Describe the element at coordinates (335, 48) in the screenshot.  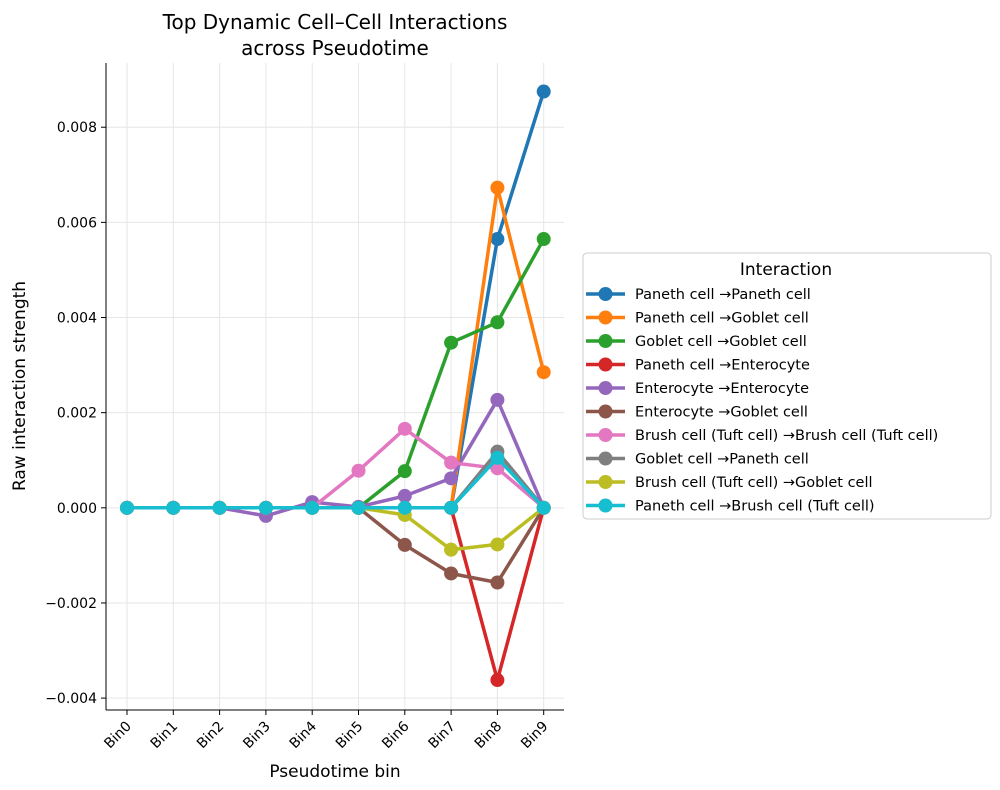
I see `chart-title-line-2: across Pseudotime` at that location.